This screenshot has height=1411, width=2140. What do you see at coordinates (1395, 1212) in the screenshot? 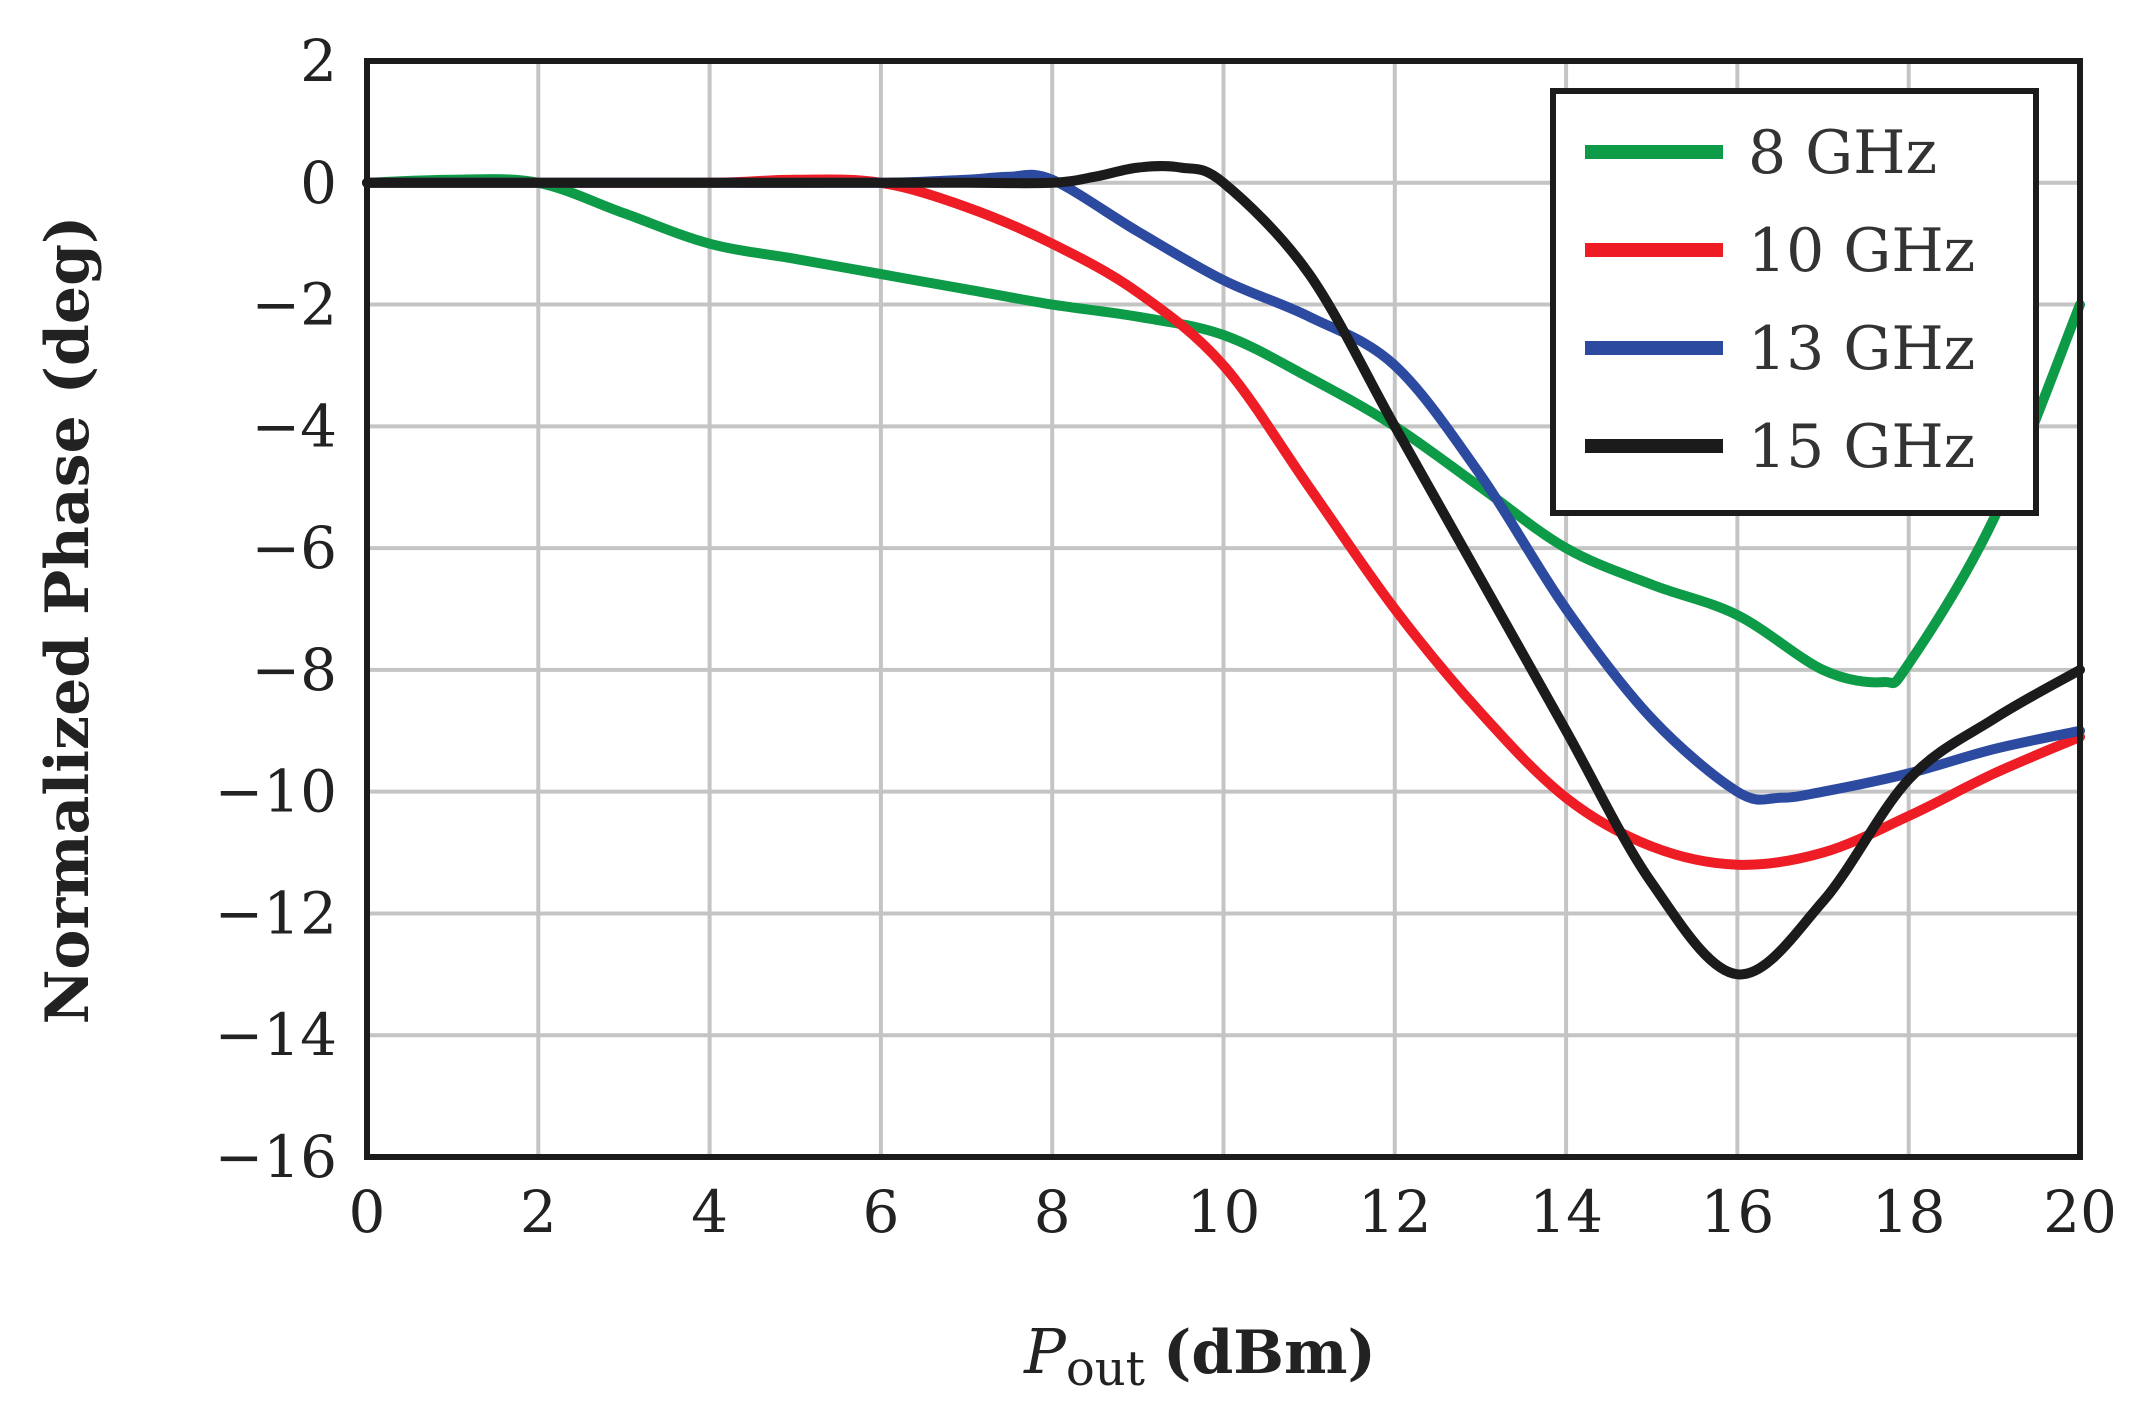
I see `x-tick-label: 12` at bounding box center [1395, 1212].